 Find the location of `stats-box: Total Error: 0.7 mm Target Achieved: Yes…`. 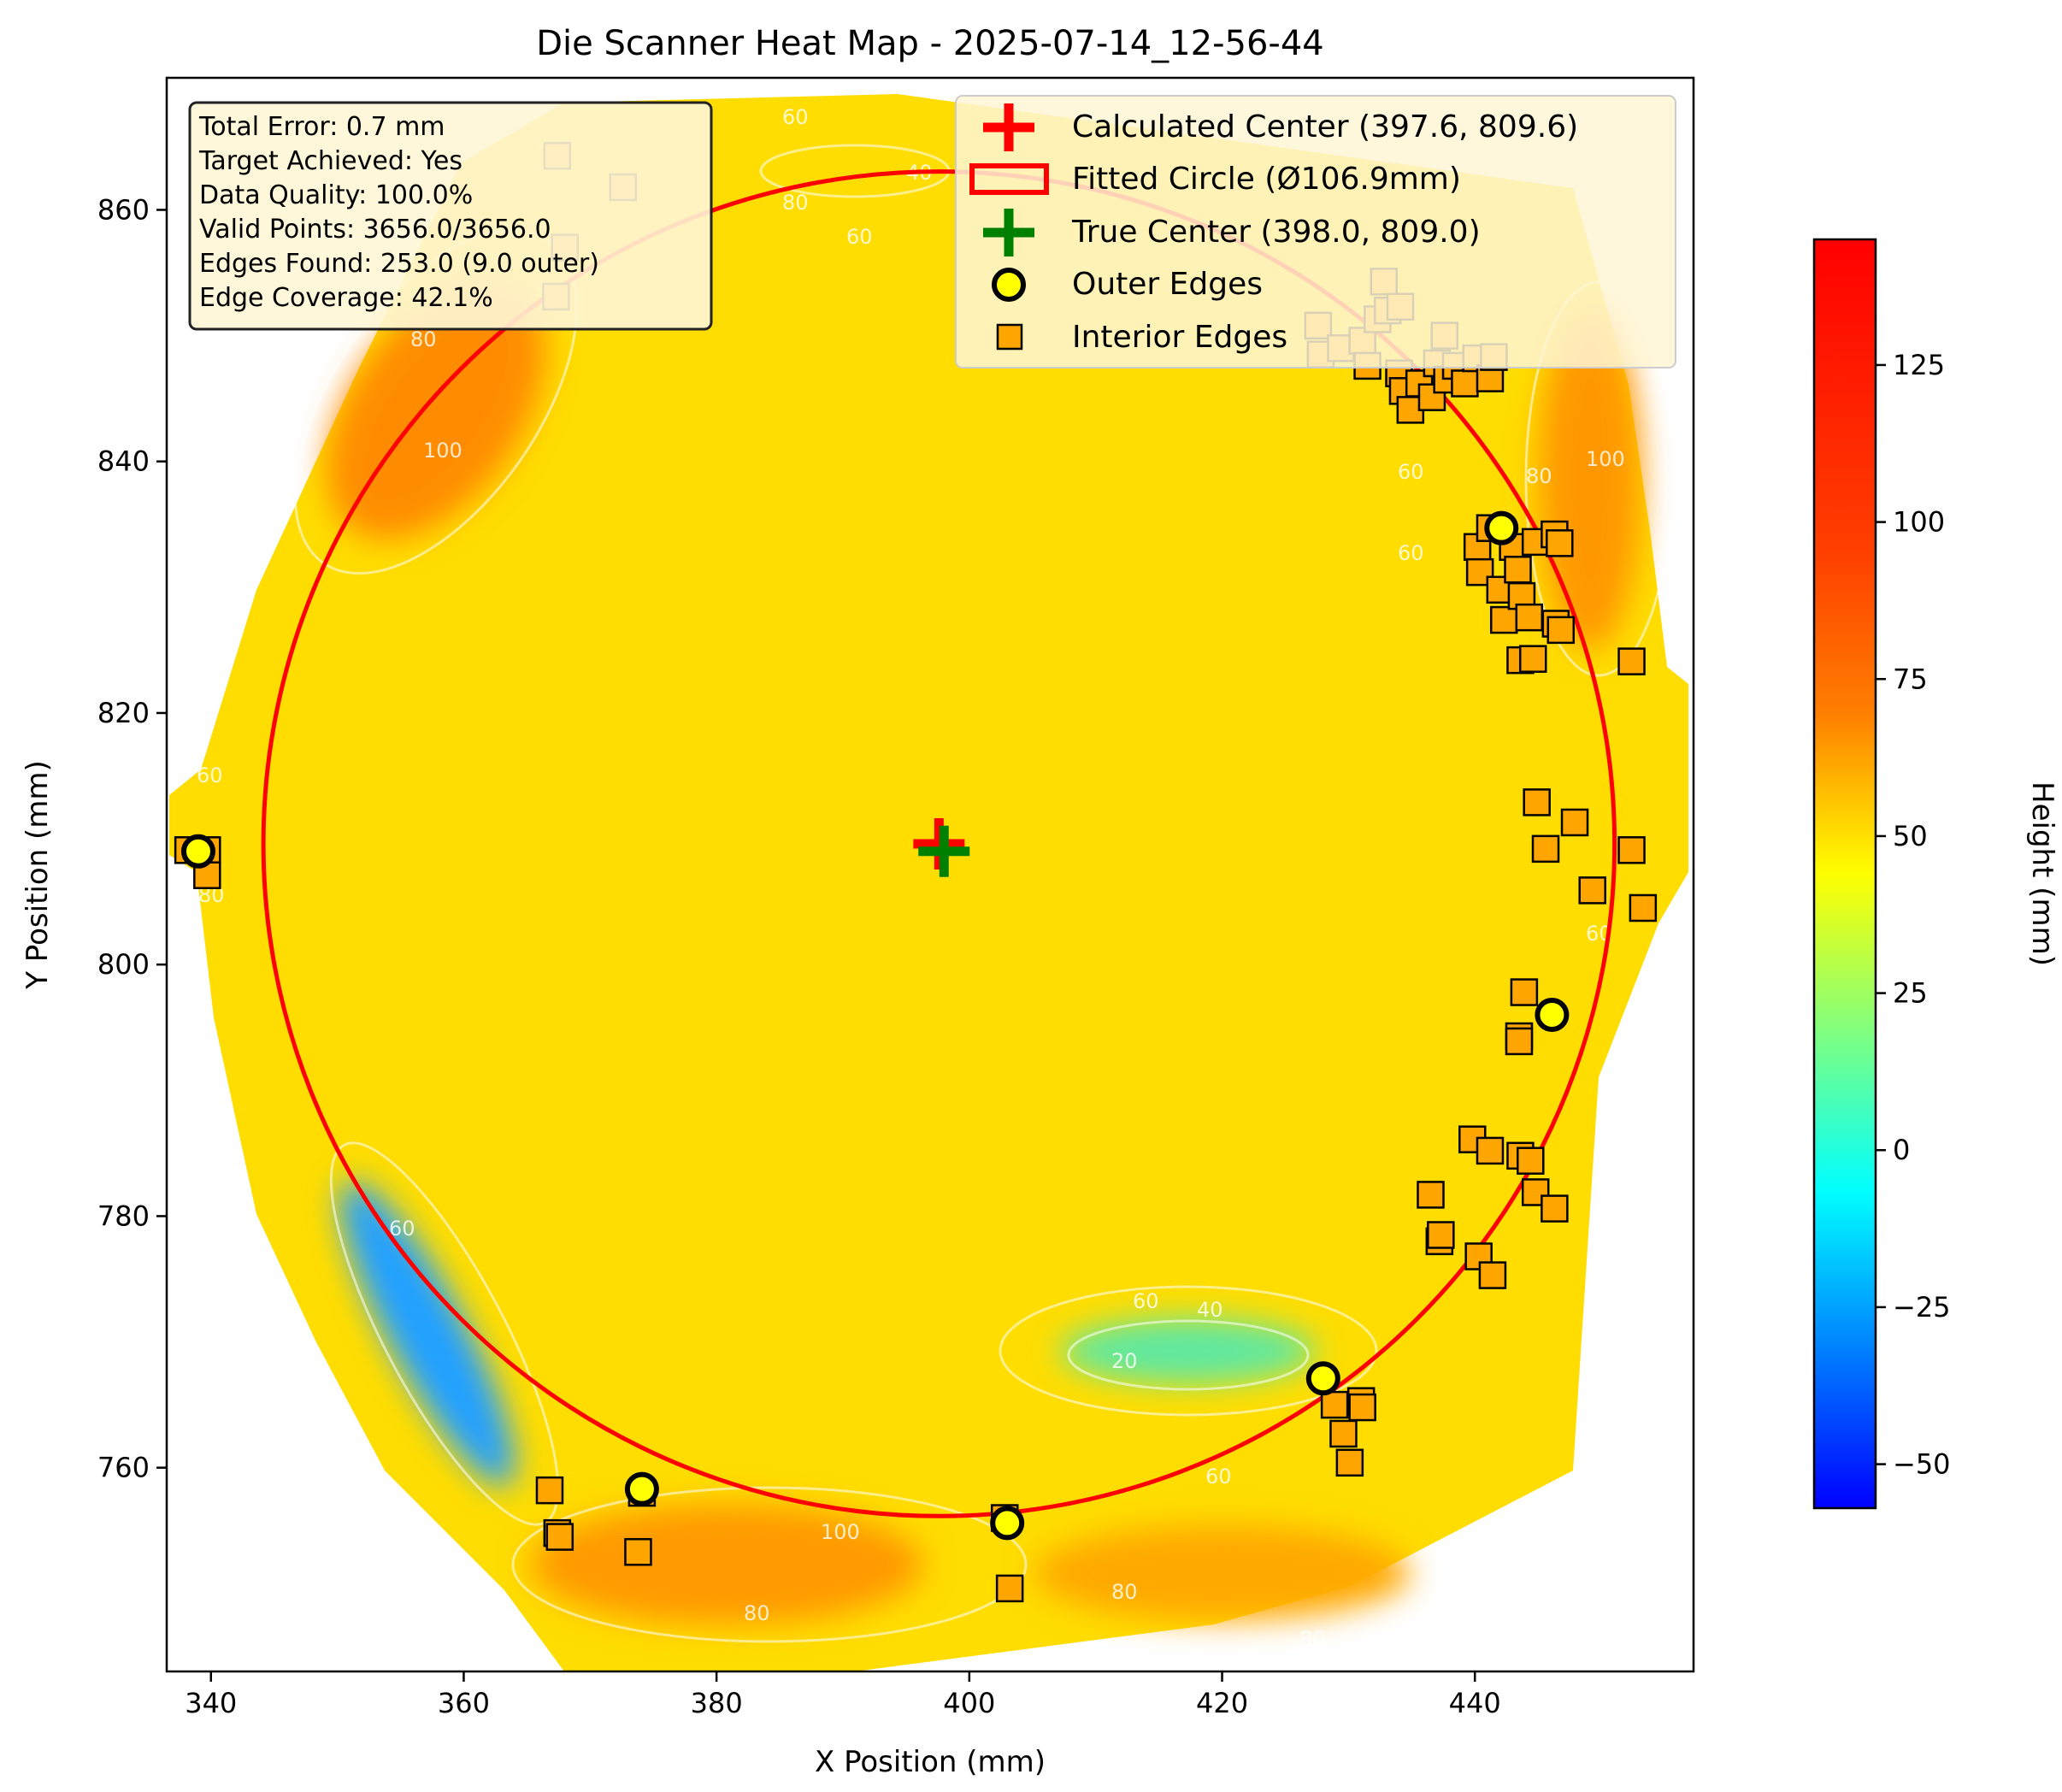

stats-box: Total Error: 0.7 mm Target Achieved: Yes… is located at coordinates (451, 216).